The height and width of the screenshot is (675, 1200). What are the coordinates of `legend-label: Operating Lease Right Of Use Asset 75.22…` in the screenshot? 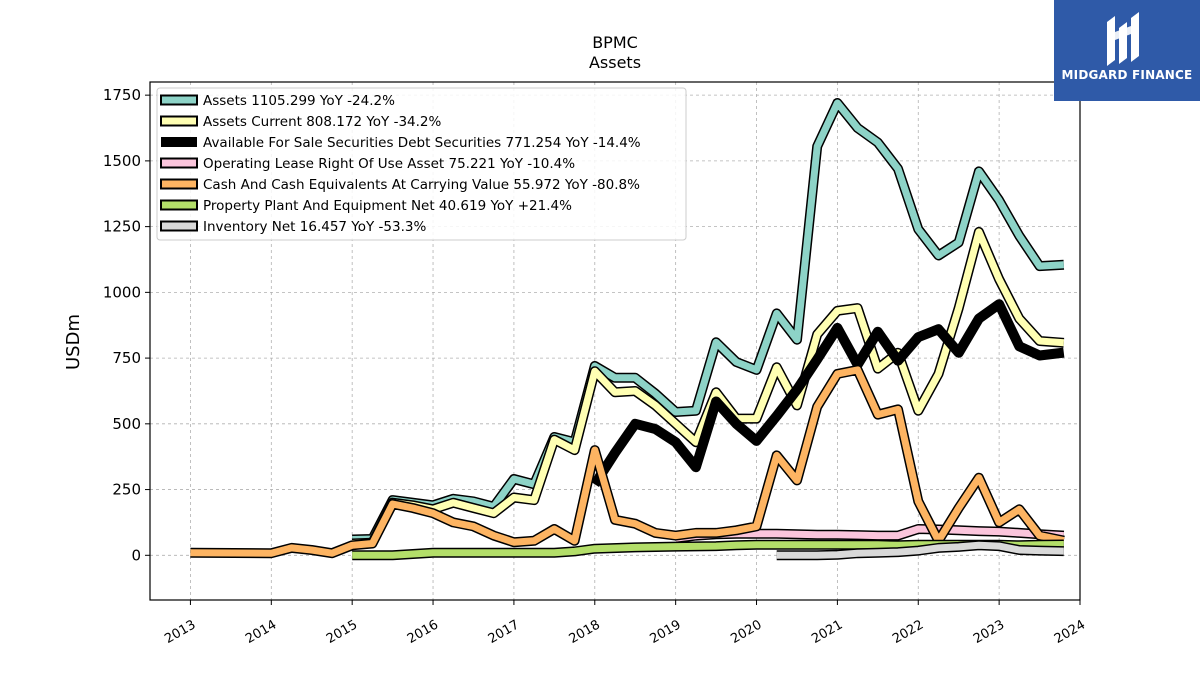 It's located at (389, 164).